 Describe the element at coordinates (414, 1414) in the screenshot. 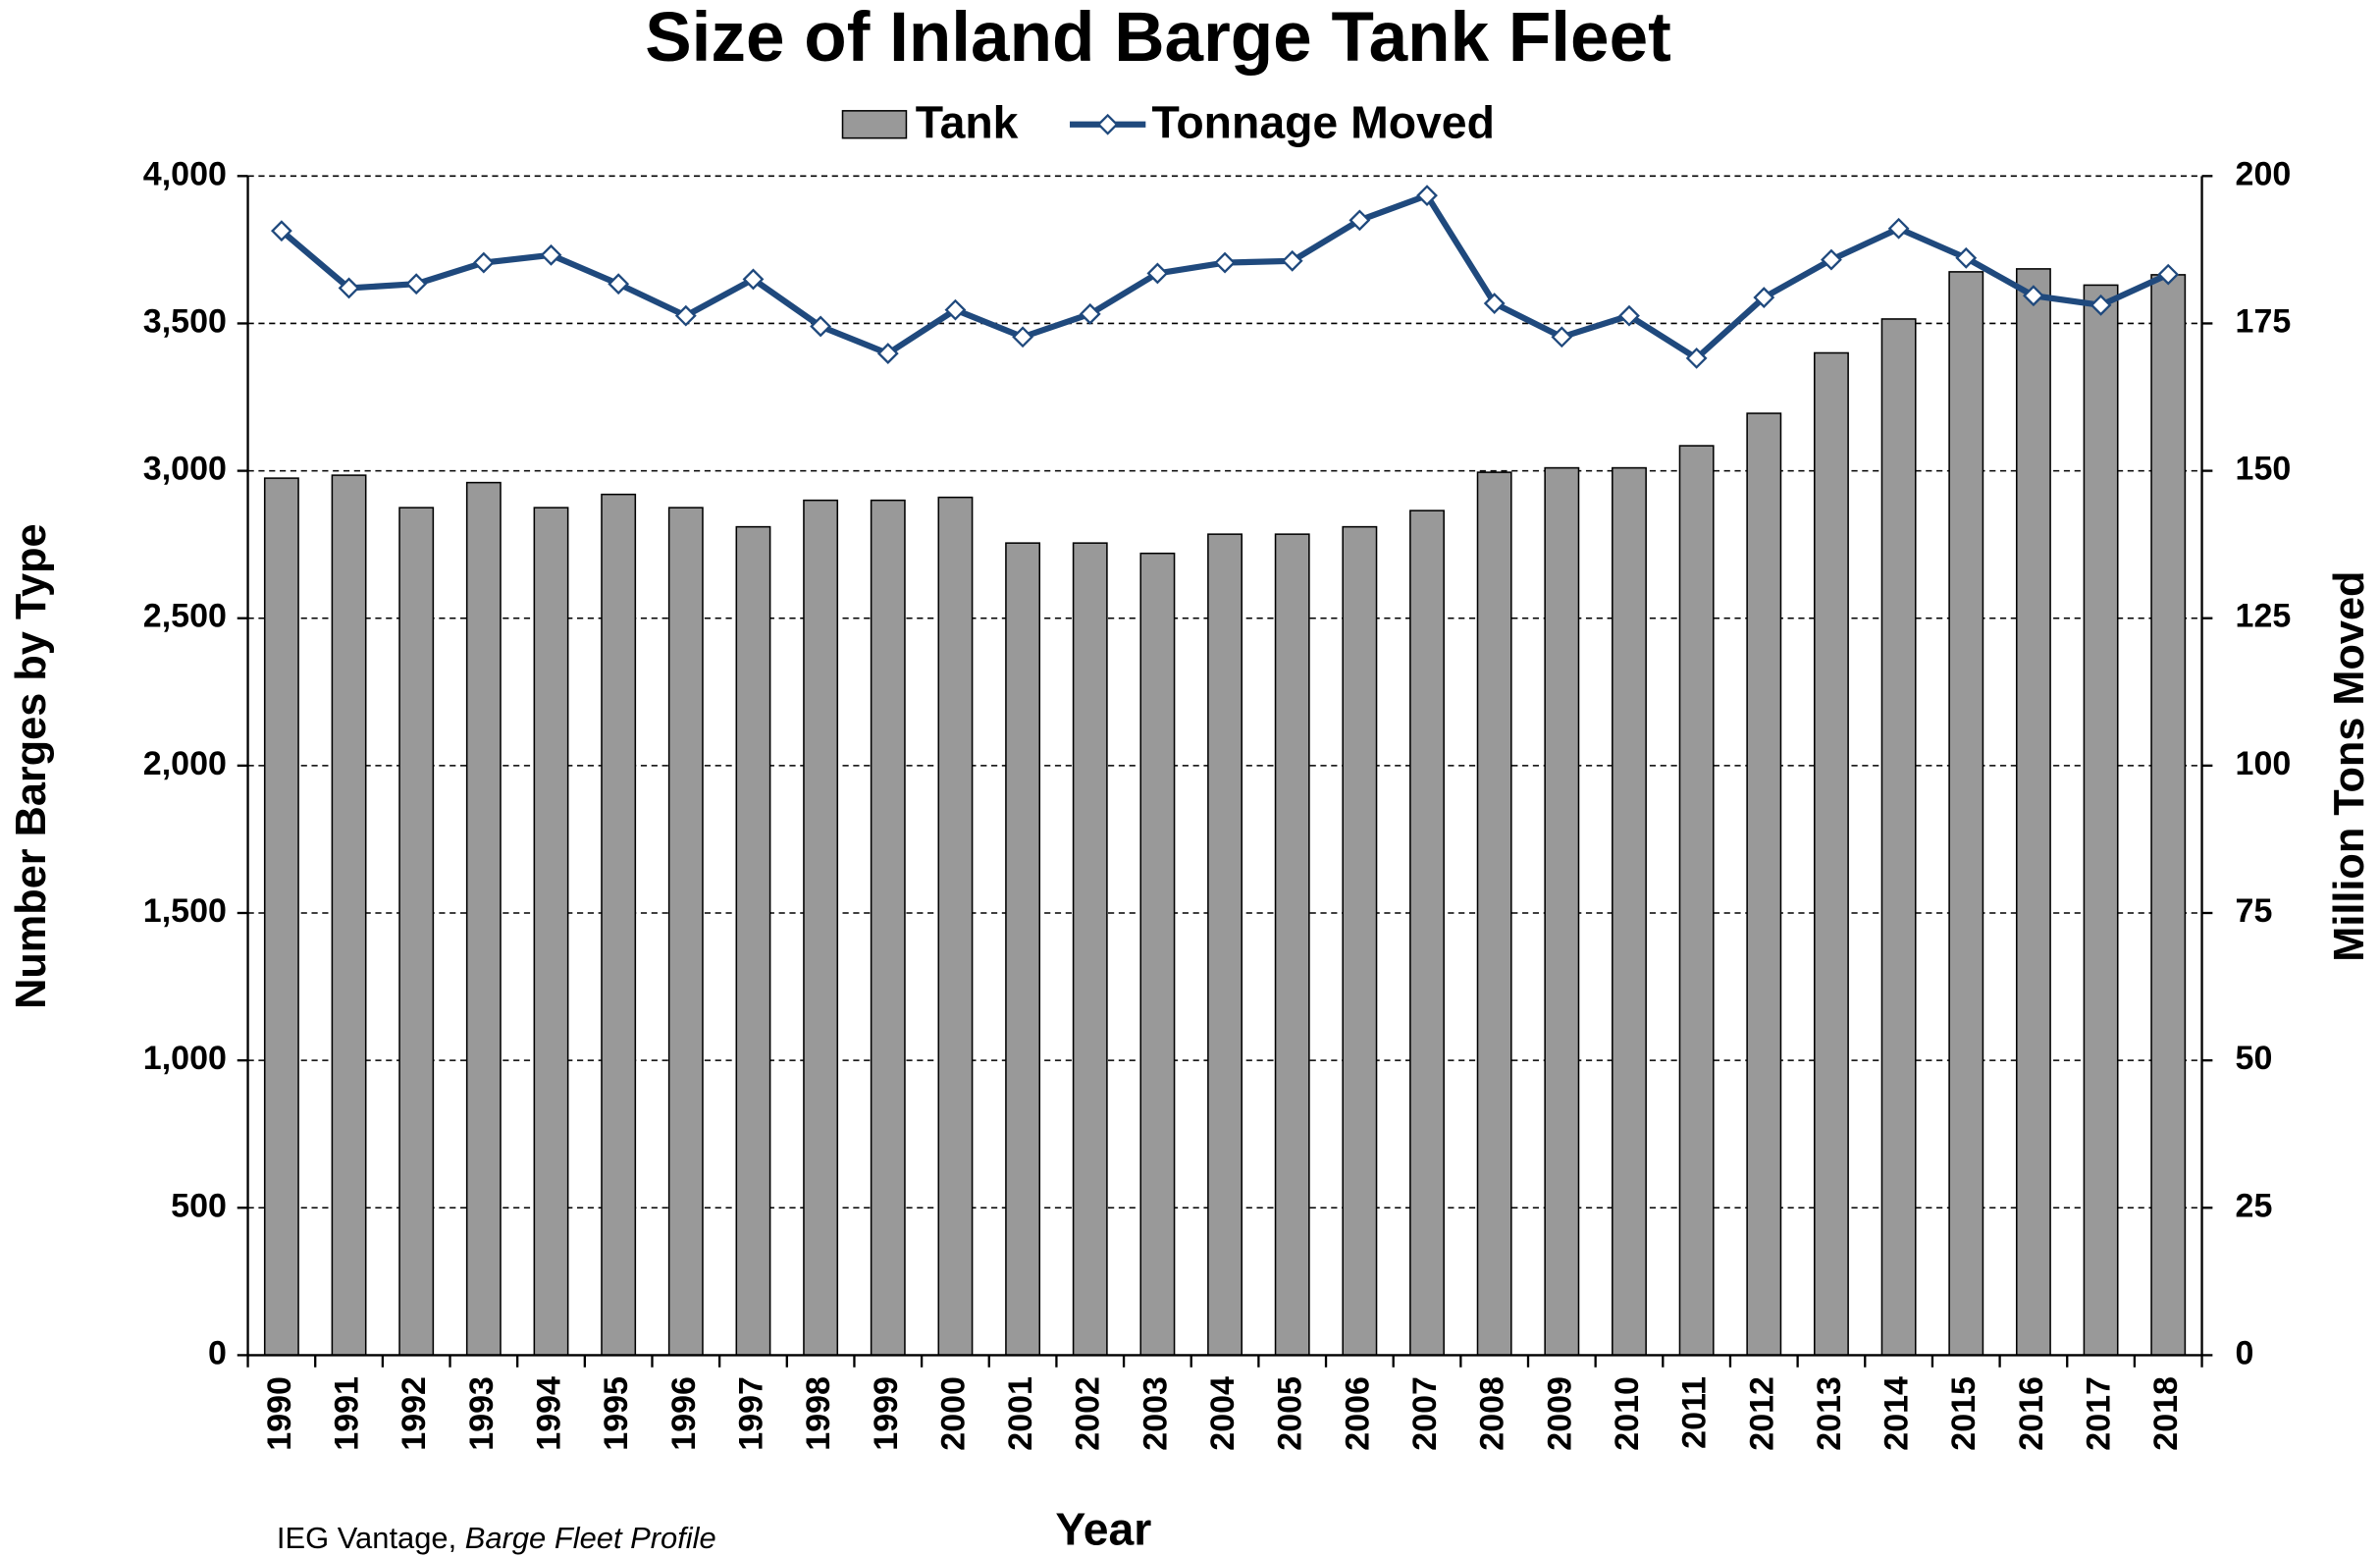

I see `x-tick-label: 1992` at that location.